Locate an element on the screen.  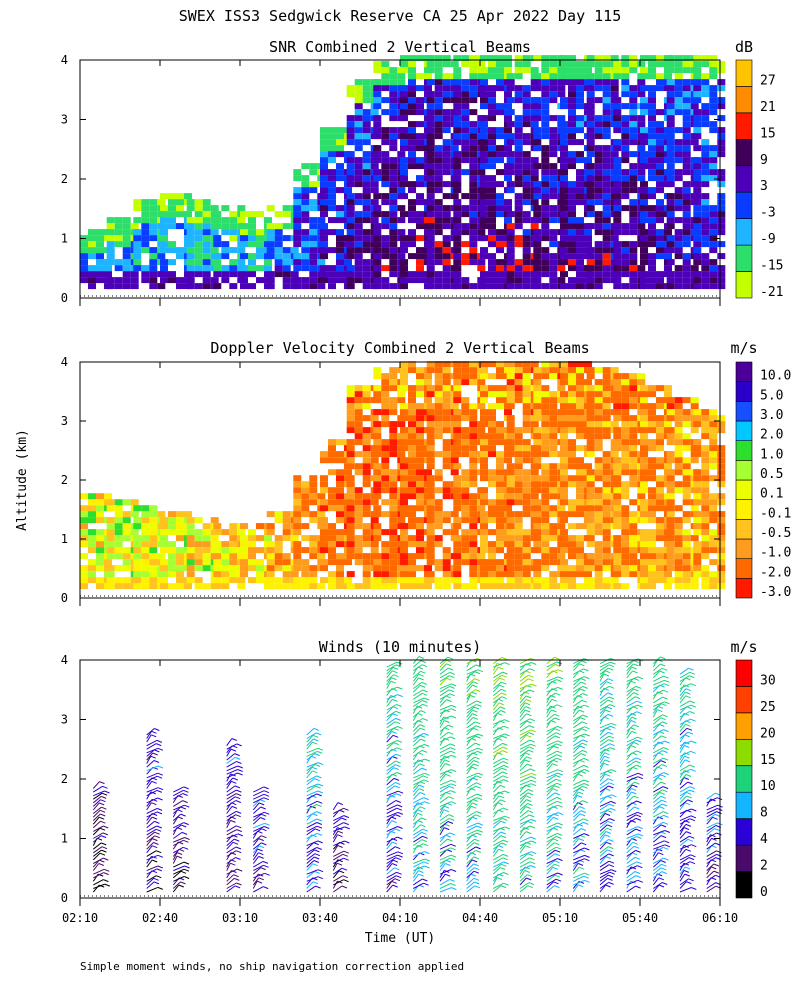
wind-profile is located at coordinates (101, 837).